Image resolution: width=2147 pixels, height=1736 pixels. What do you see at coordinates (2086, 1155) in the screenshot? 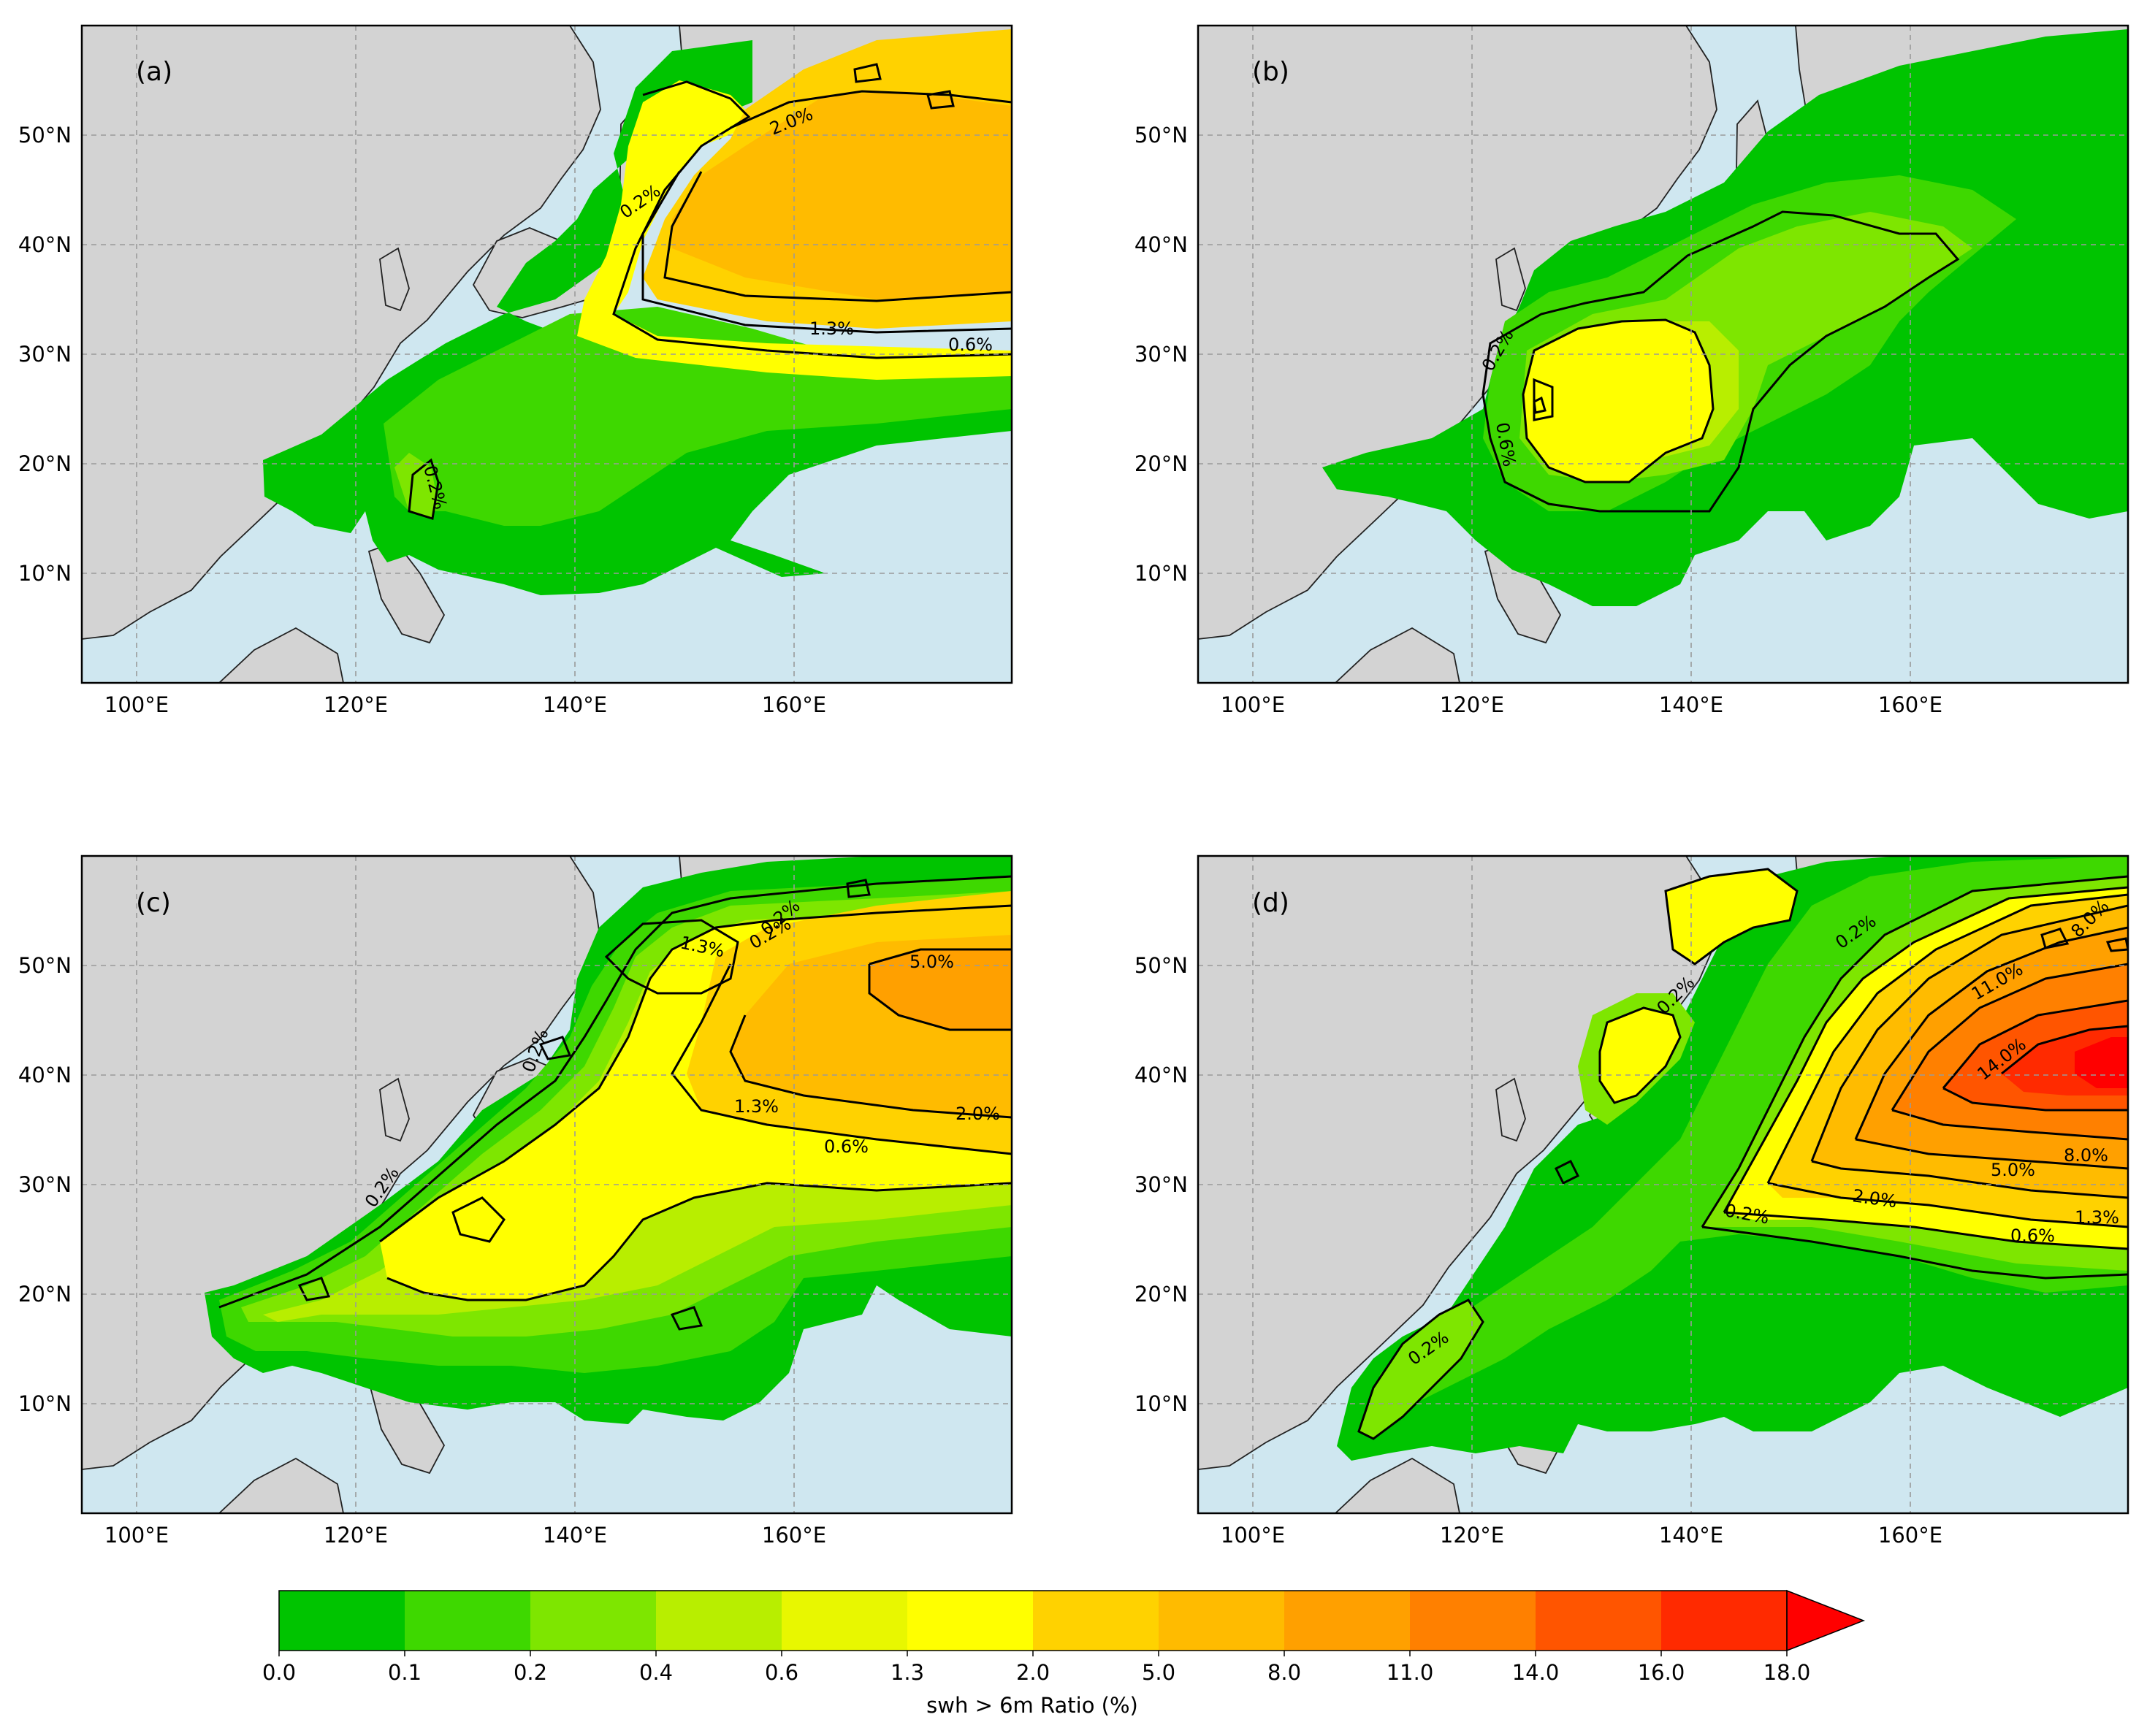
I see `contour-label: 8.0%` at bounding box center [2086, 1155].